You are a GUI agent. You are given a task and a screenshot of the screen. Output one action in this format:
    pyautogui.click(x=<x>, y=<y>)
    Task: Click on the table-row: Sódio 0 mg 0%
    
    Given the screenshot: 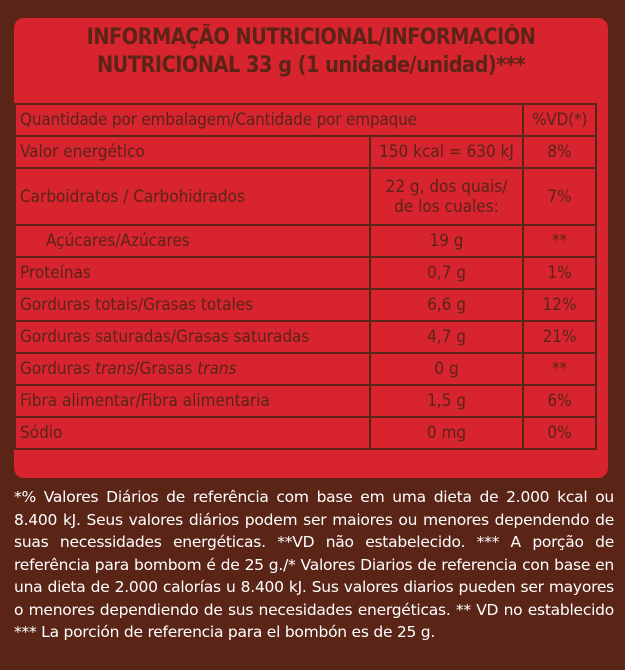 What is the action you would take?
    pyautogui.click(x=306, y=433)
    